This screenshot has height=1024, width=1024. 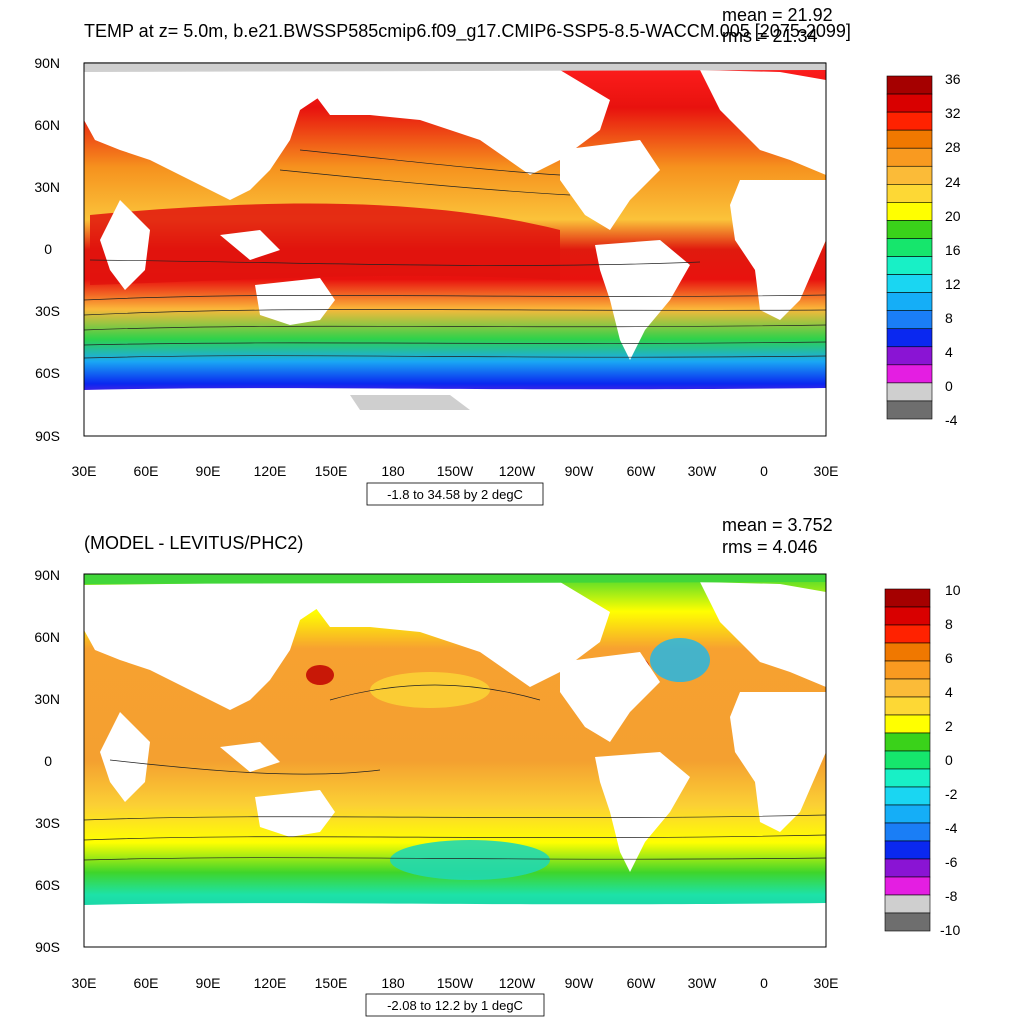 I want to click on panel-2-colorbar: 10 8 6 4 2 0 -2 -4 -6 -8 -10, so click(x=922, y=760).